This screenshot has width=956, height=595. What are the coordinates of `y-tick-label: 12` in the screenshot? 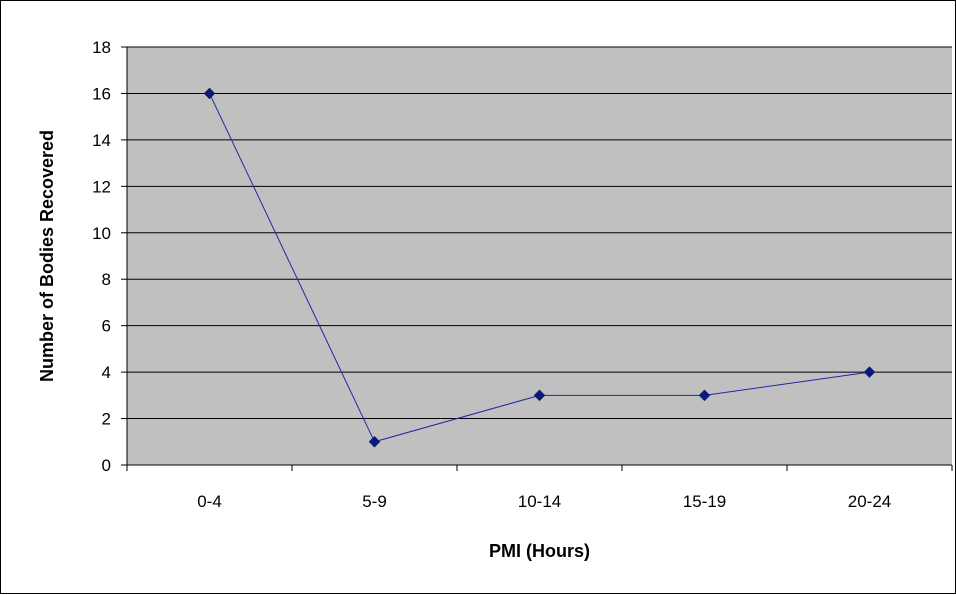 It's located at (101, 186).